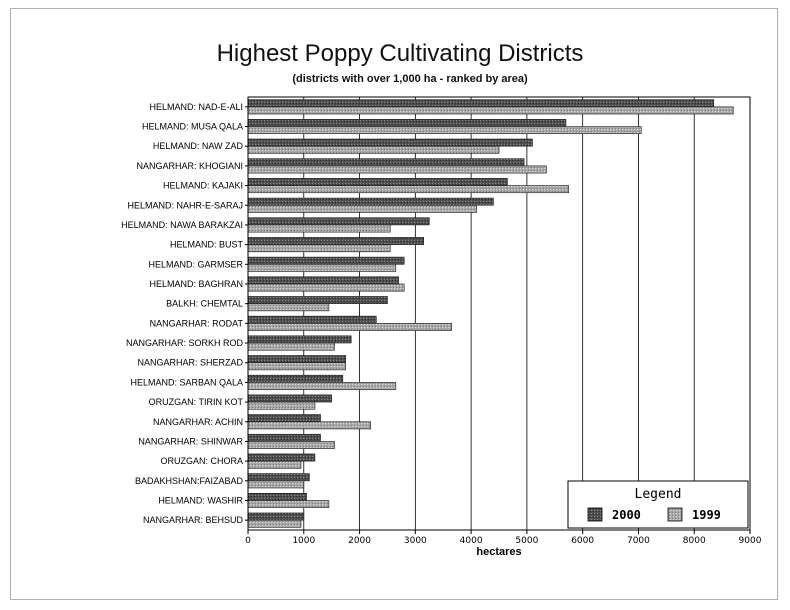 This screenshot has width=790, height=610. What do you see at coordinates (195, 264) in the screenshot?
I see `category-label: HELMAND: GARMSER` at bounding box center [195, 264].